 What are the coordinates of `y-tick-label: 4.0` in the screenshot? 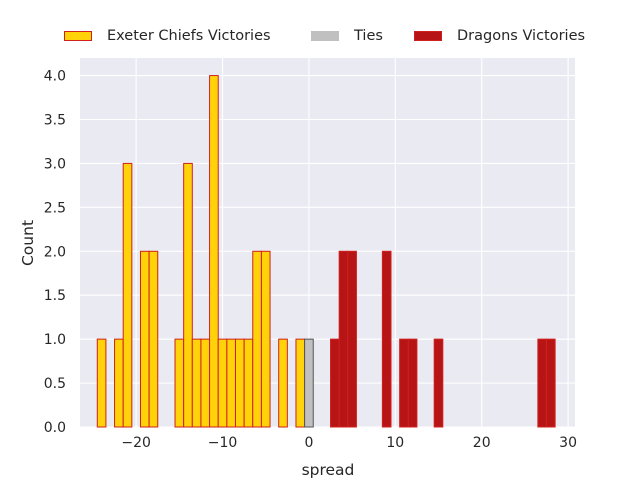 It's located at (55, 77).